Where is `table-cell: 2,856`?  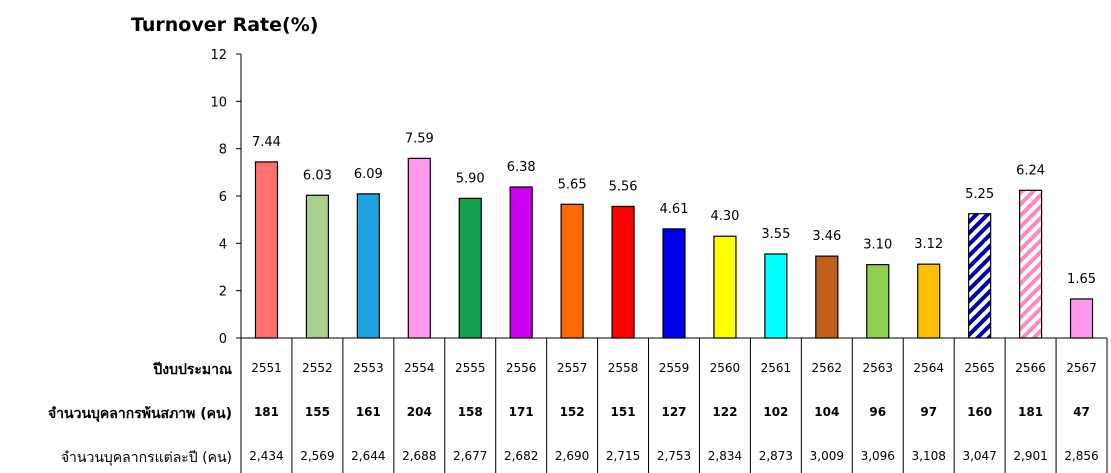
table-cell: 2,856 is located at coordinates (1081, 456).